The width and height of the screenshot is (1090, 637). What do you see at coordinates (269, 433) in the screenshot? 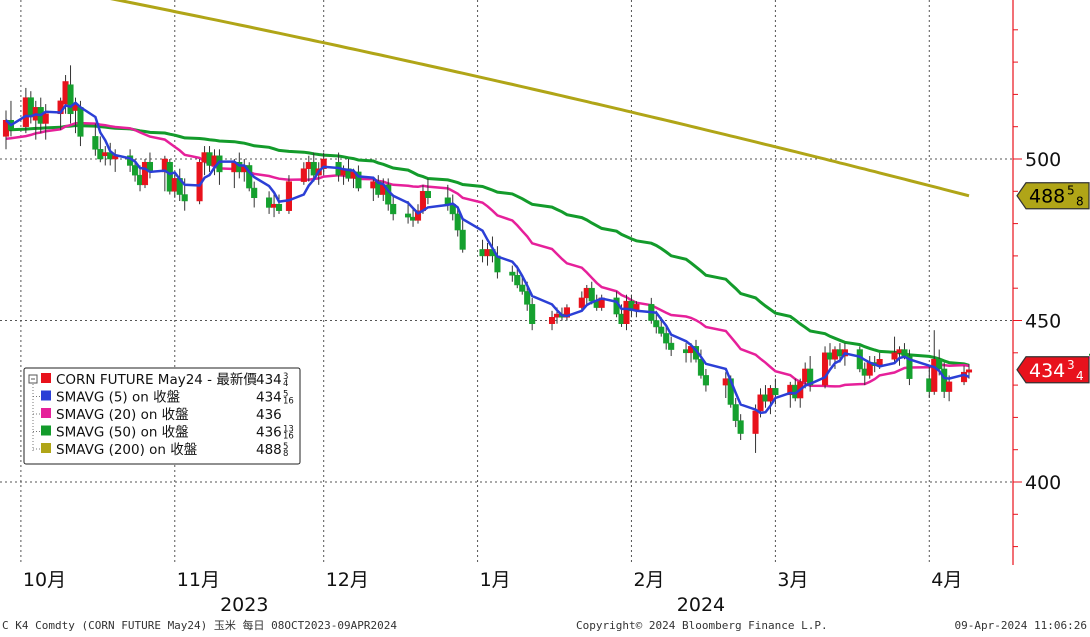
I see `legend-value: 436` at bounding box center [269, 433].